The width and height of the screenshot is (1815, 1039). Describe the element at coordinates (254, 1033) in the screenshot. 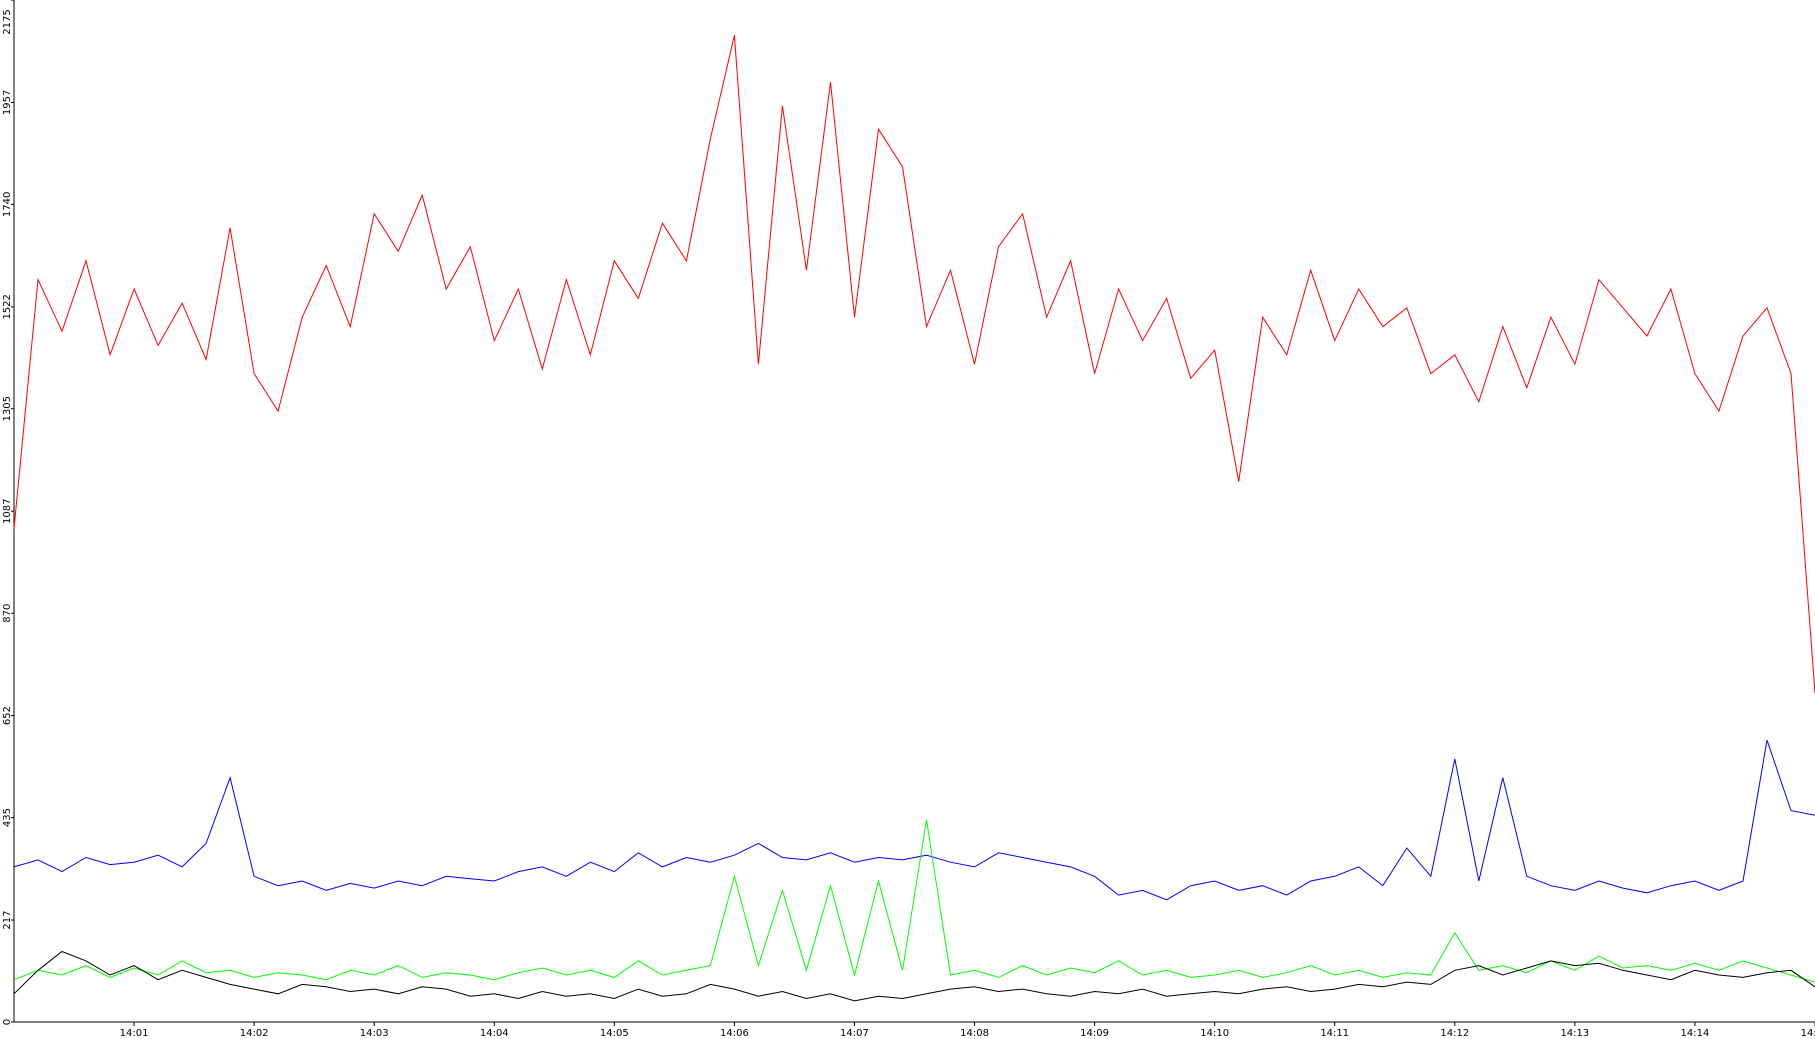

I see `x-tick-label: 14:02` at that location.